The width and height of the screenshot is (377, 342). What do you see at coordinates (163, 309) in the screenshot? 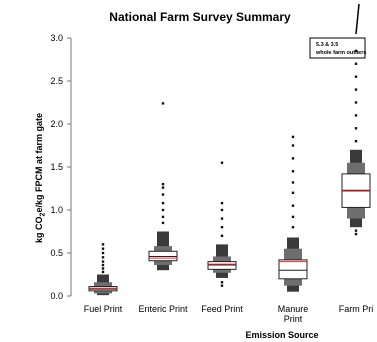
I see `x-tick-label: Enteric Print` at bounding box center [163, 309].